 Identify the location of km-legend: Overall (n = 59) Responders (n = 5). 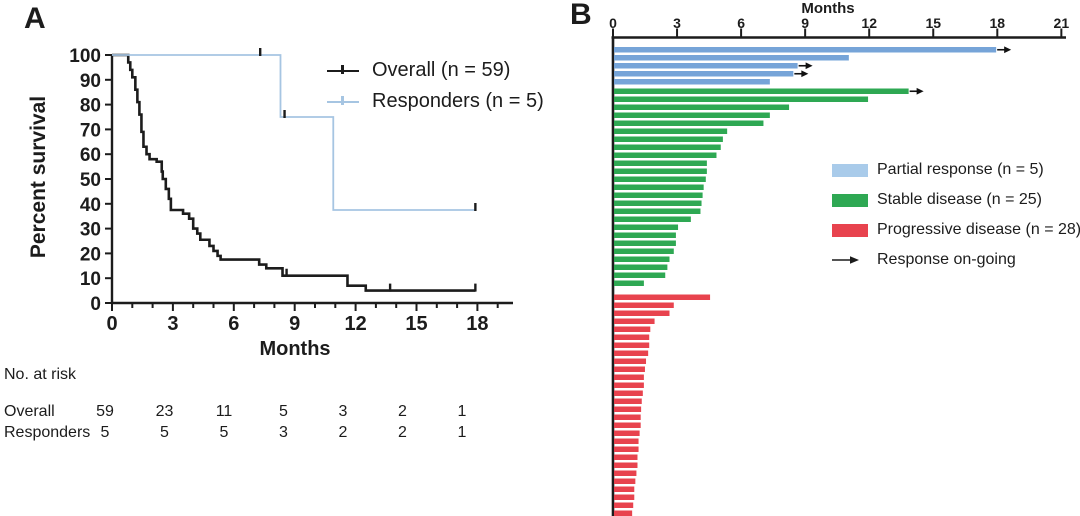
(435, 89).